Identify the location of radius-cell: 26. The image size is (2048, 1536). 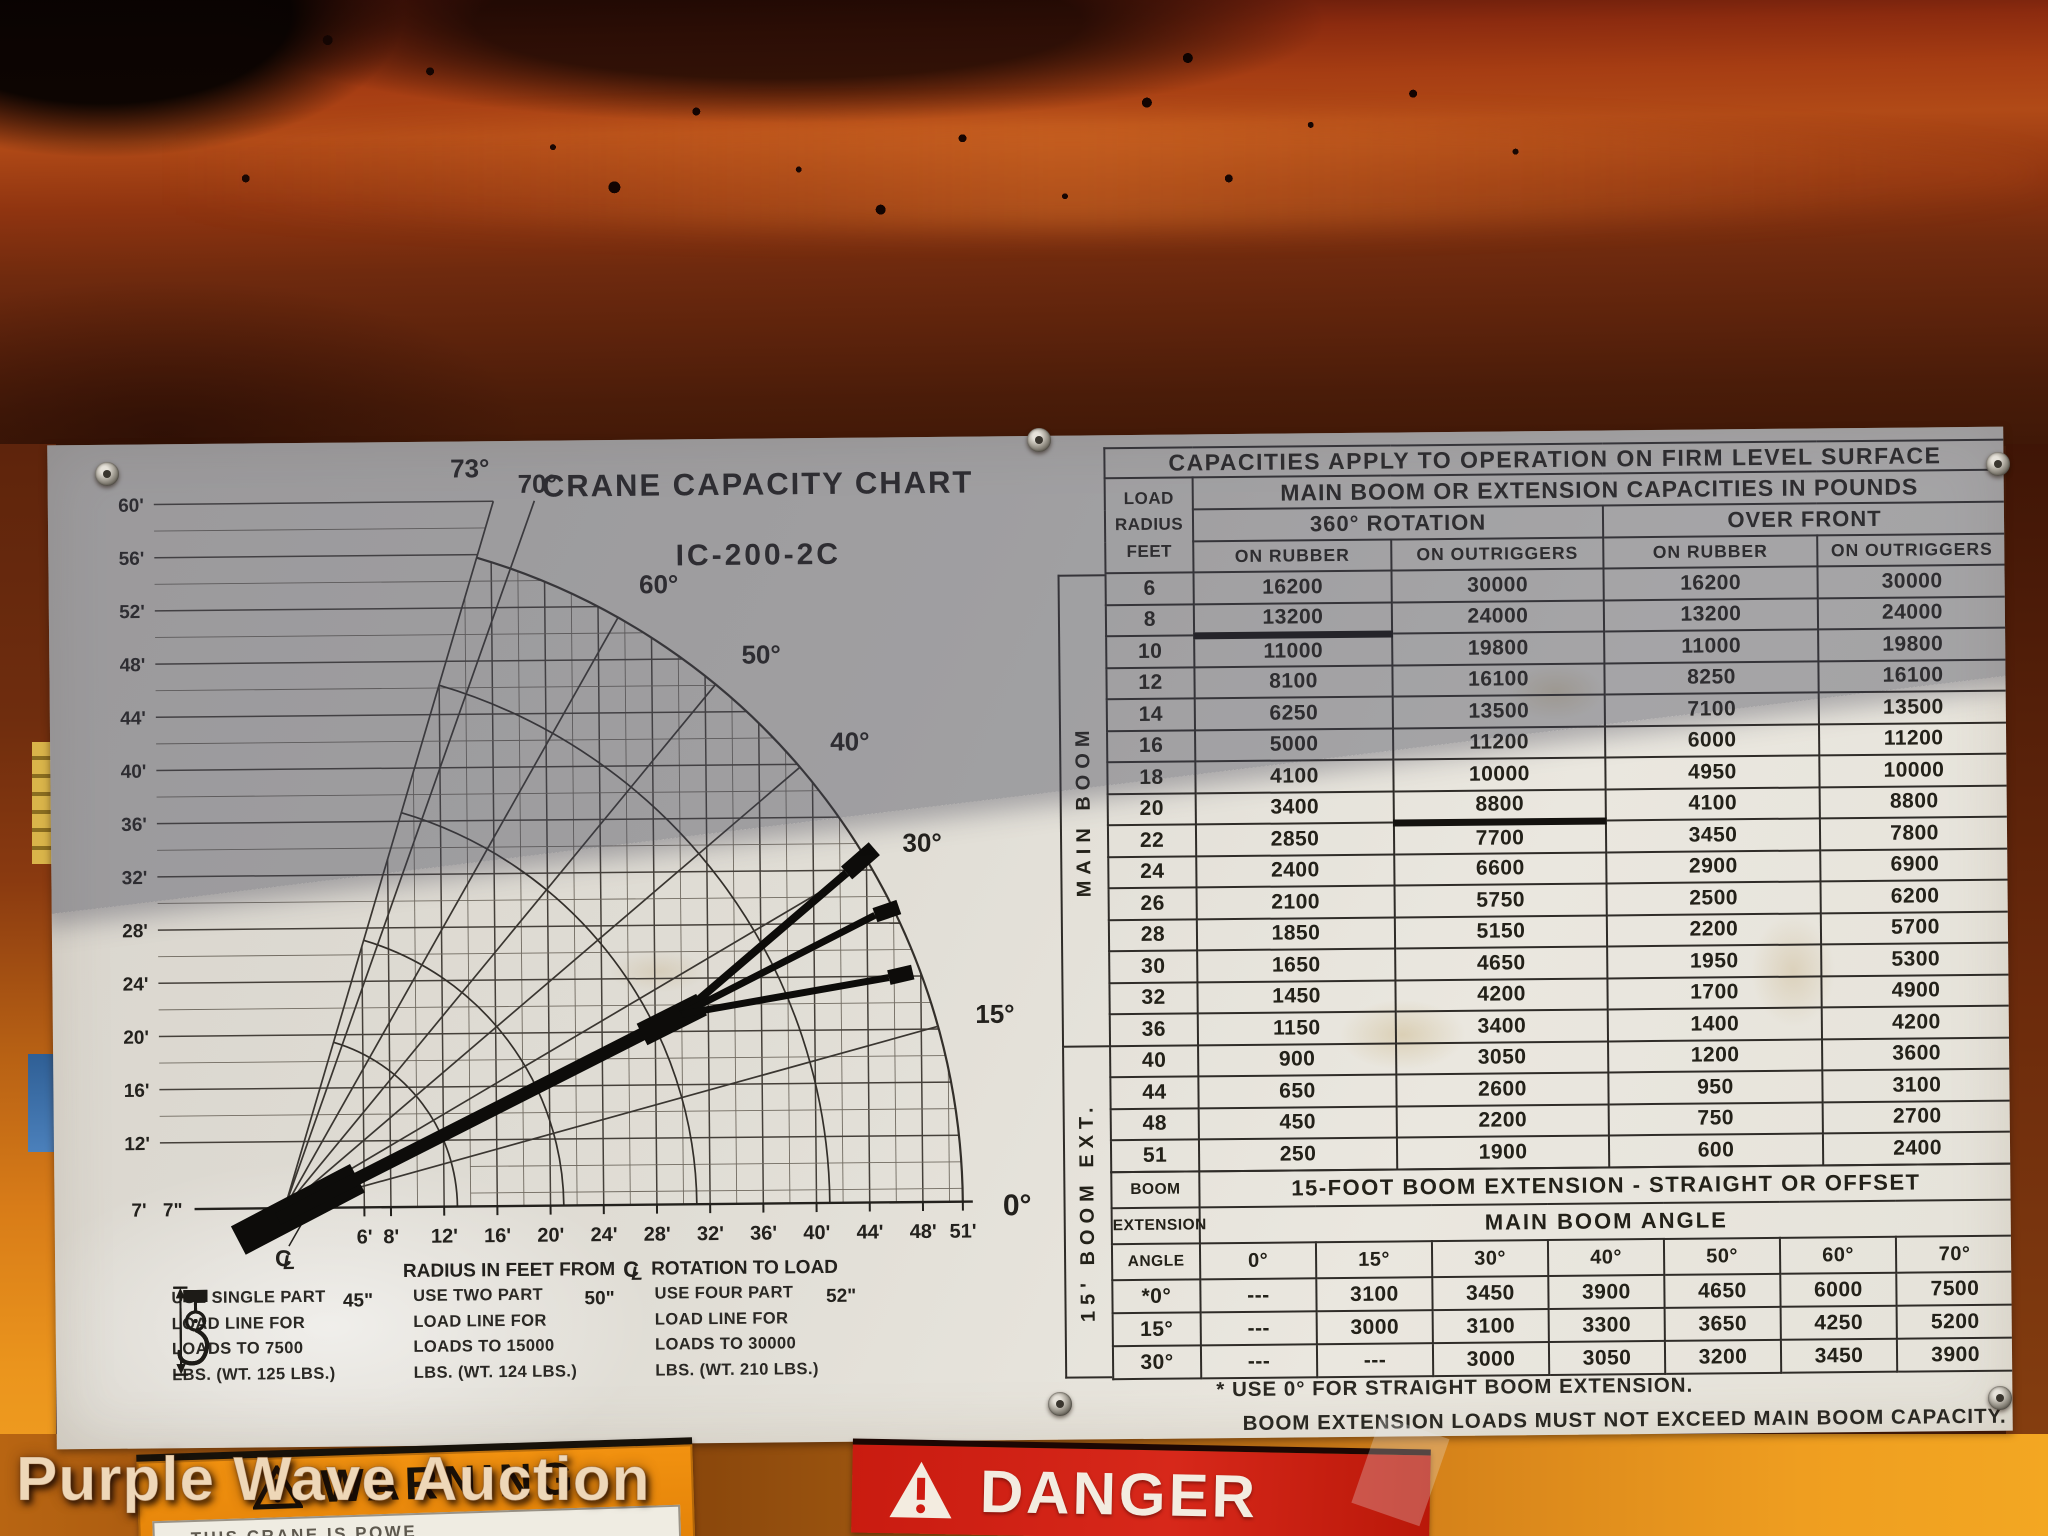
(1152, 903).